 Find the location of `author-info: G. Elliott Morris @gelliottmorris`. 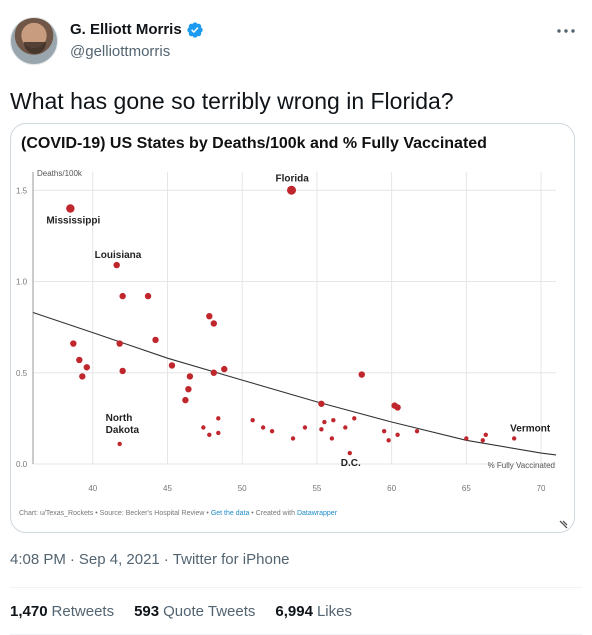

author-info: G. Elliott Morris @gelliottmorris is located at coordinates (137, 41).